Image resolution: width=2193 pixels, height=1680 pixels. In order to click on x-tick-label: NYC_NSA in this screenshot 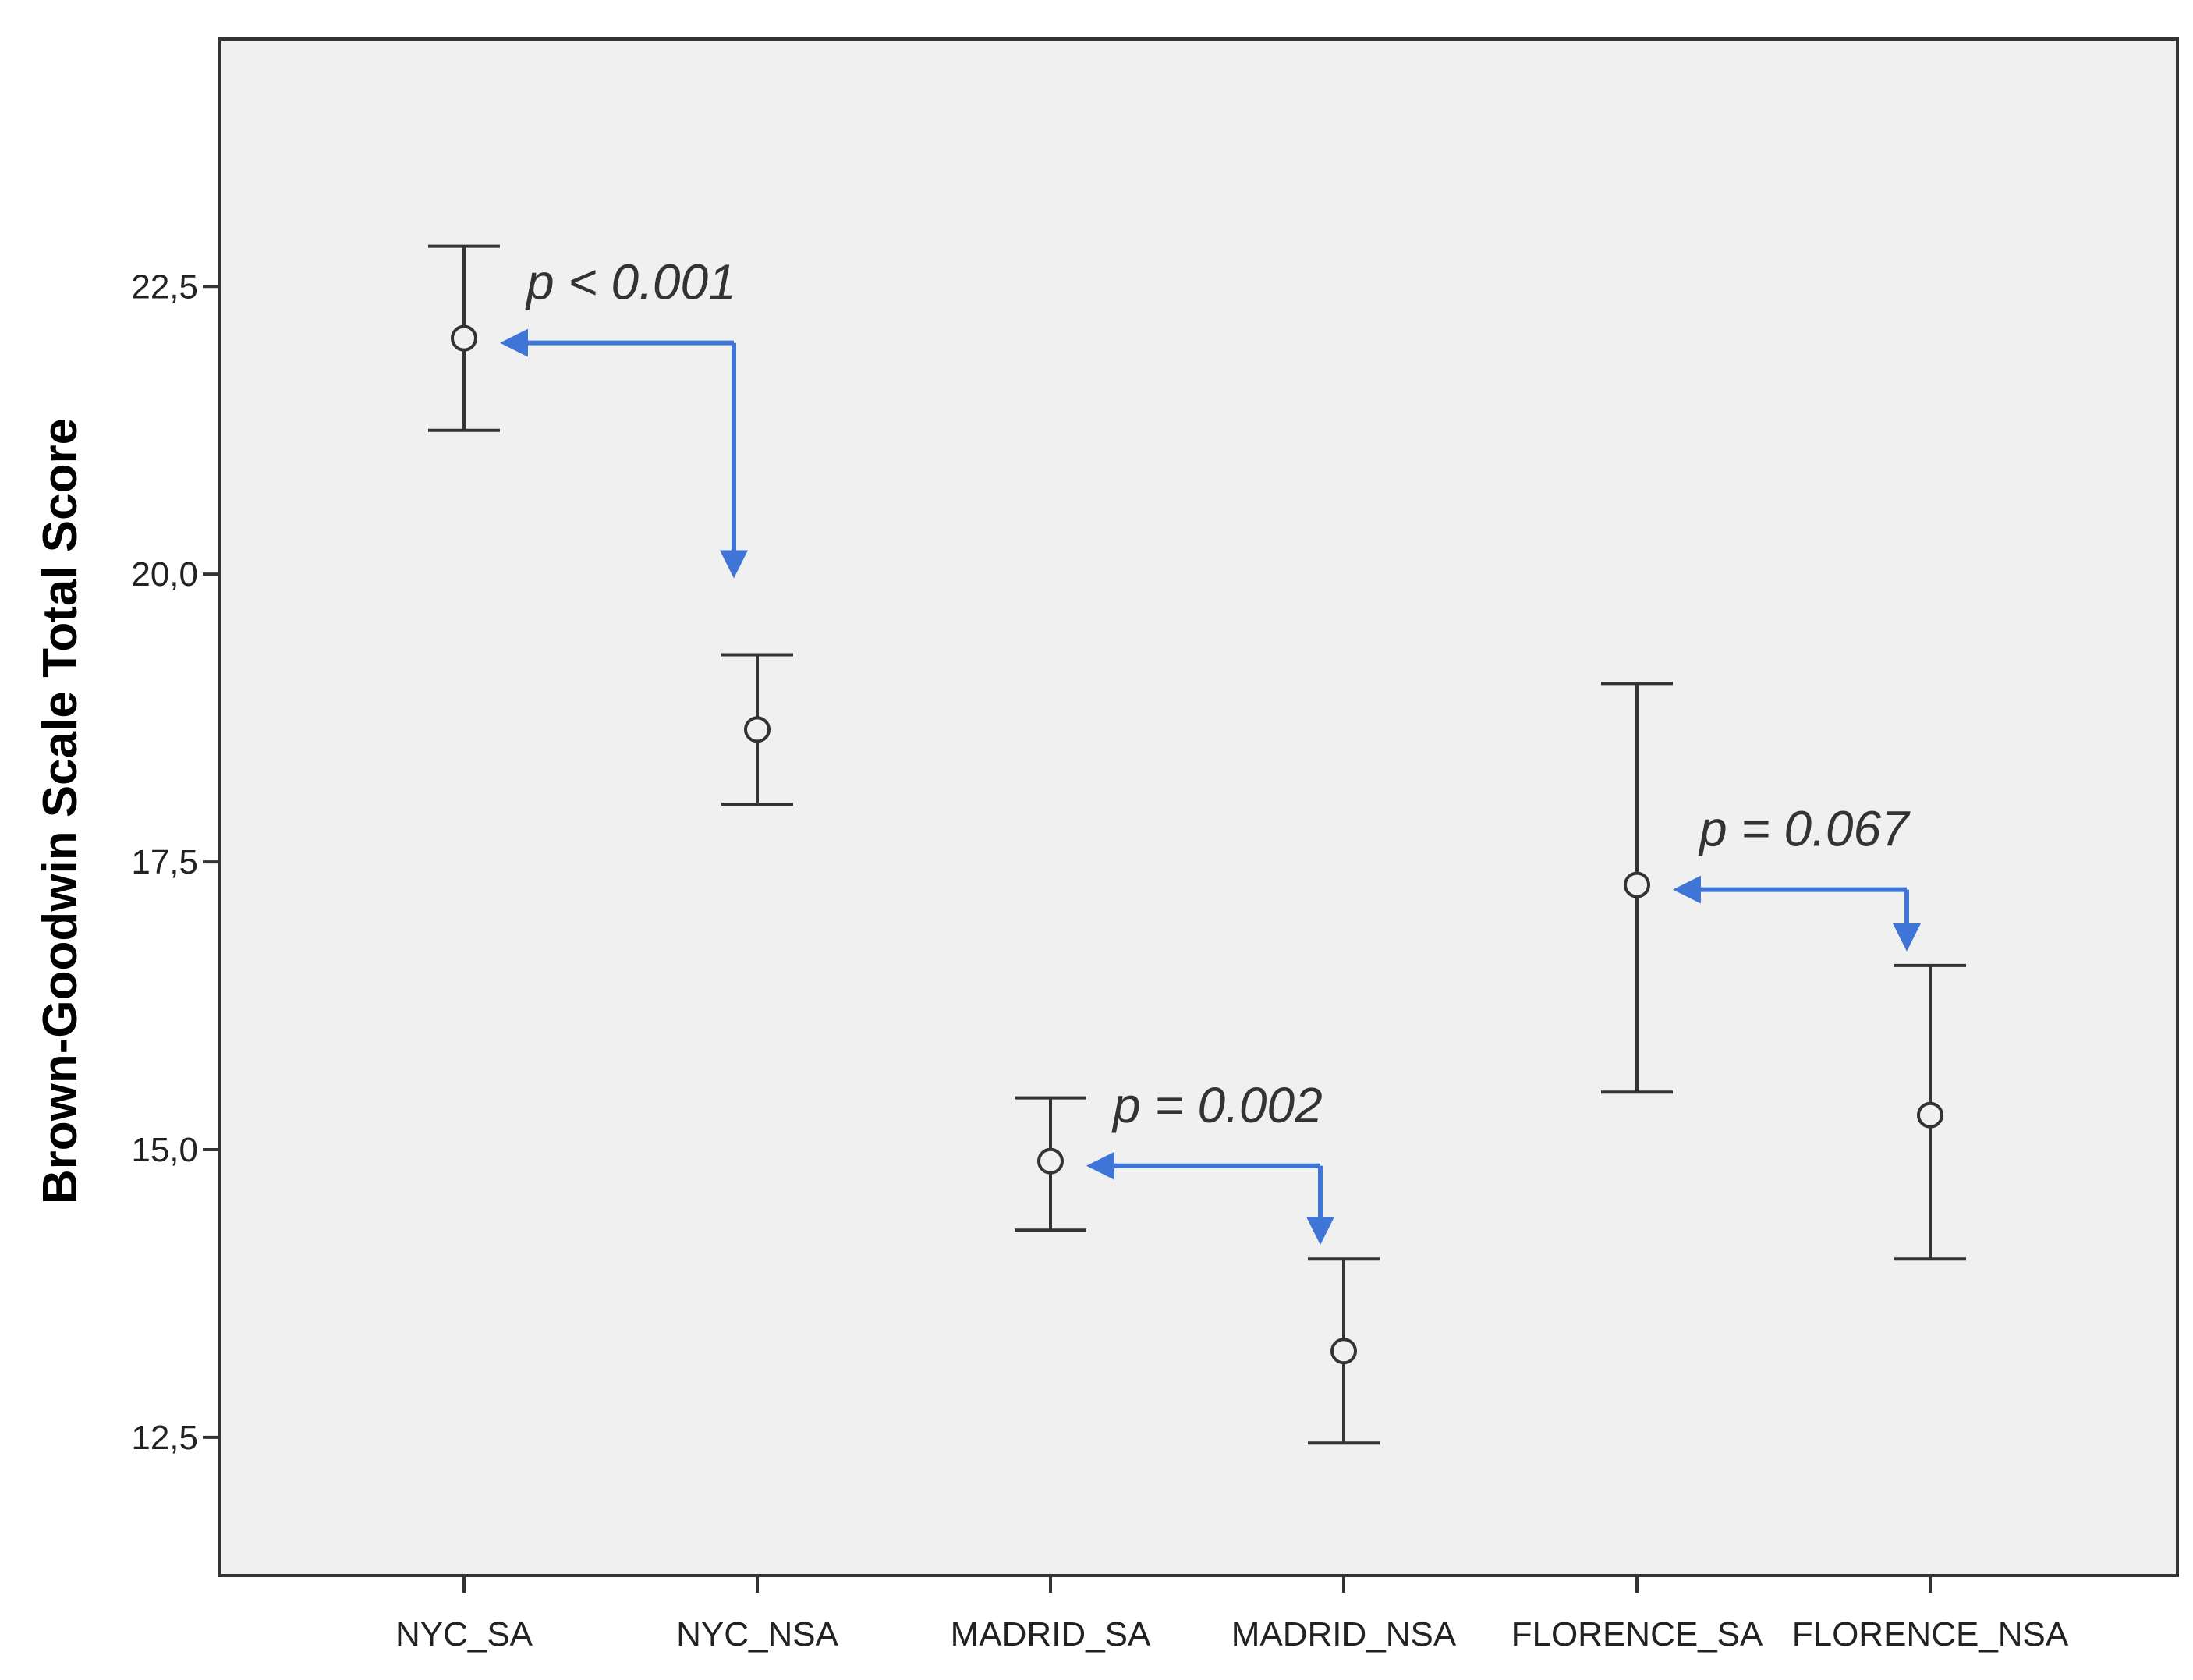, I will do `click(757, 1634)`.